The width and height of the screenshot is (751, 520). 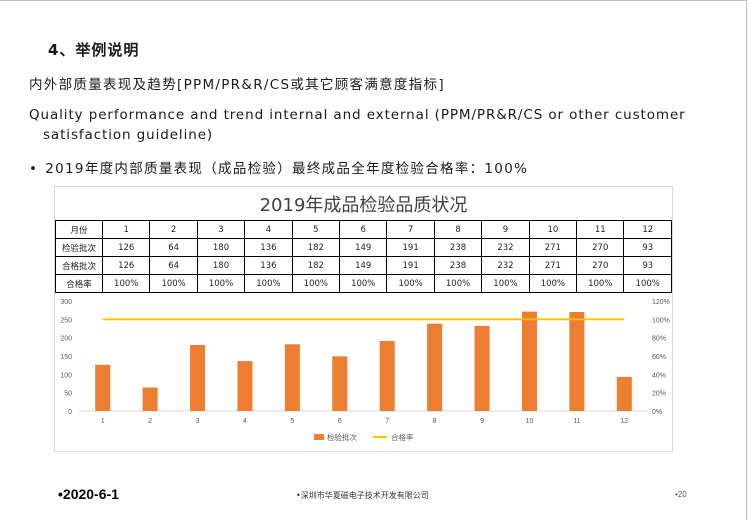 I want to click on x-axis-tick-label: 11, so click(x=576, y=421).